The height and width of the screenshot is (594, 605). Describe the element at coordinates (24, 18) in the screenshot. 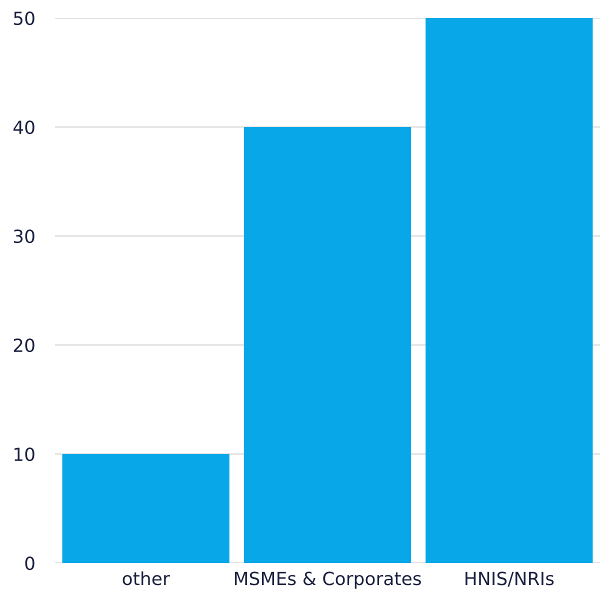

I see `y-tick-label: 50` at that location.